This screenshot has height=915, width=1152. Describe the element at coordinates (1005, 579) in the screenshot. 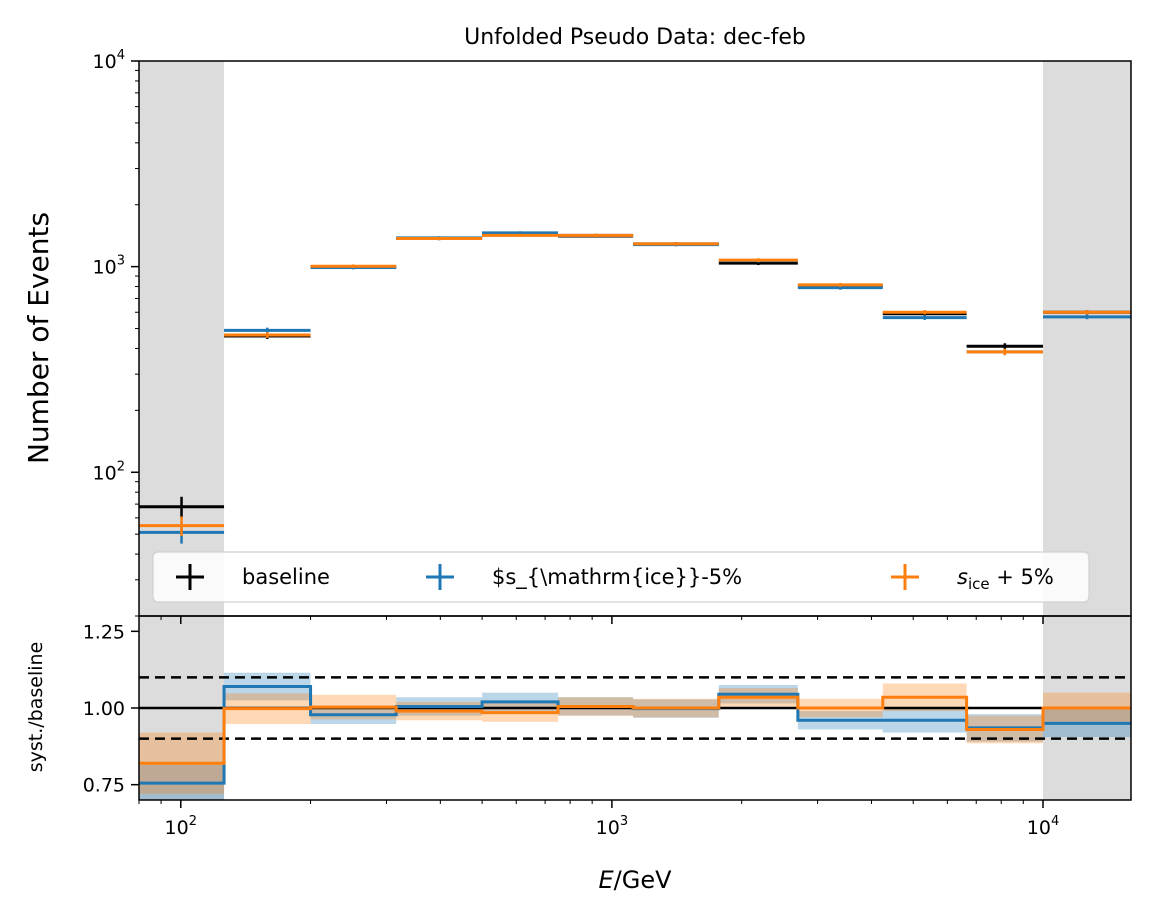

I see `legend-label: sice + 5%` at that location.